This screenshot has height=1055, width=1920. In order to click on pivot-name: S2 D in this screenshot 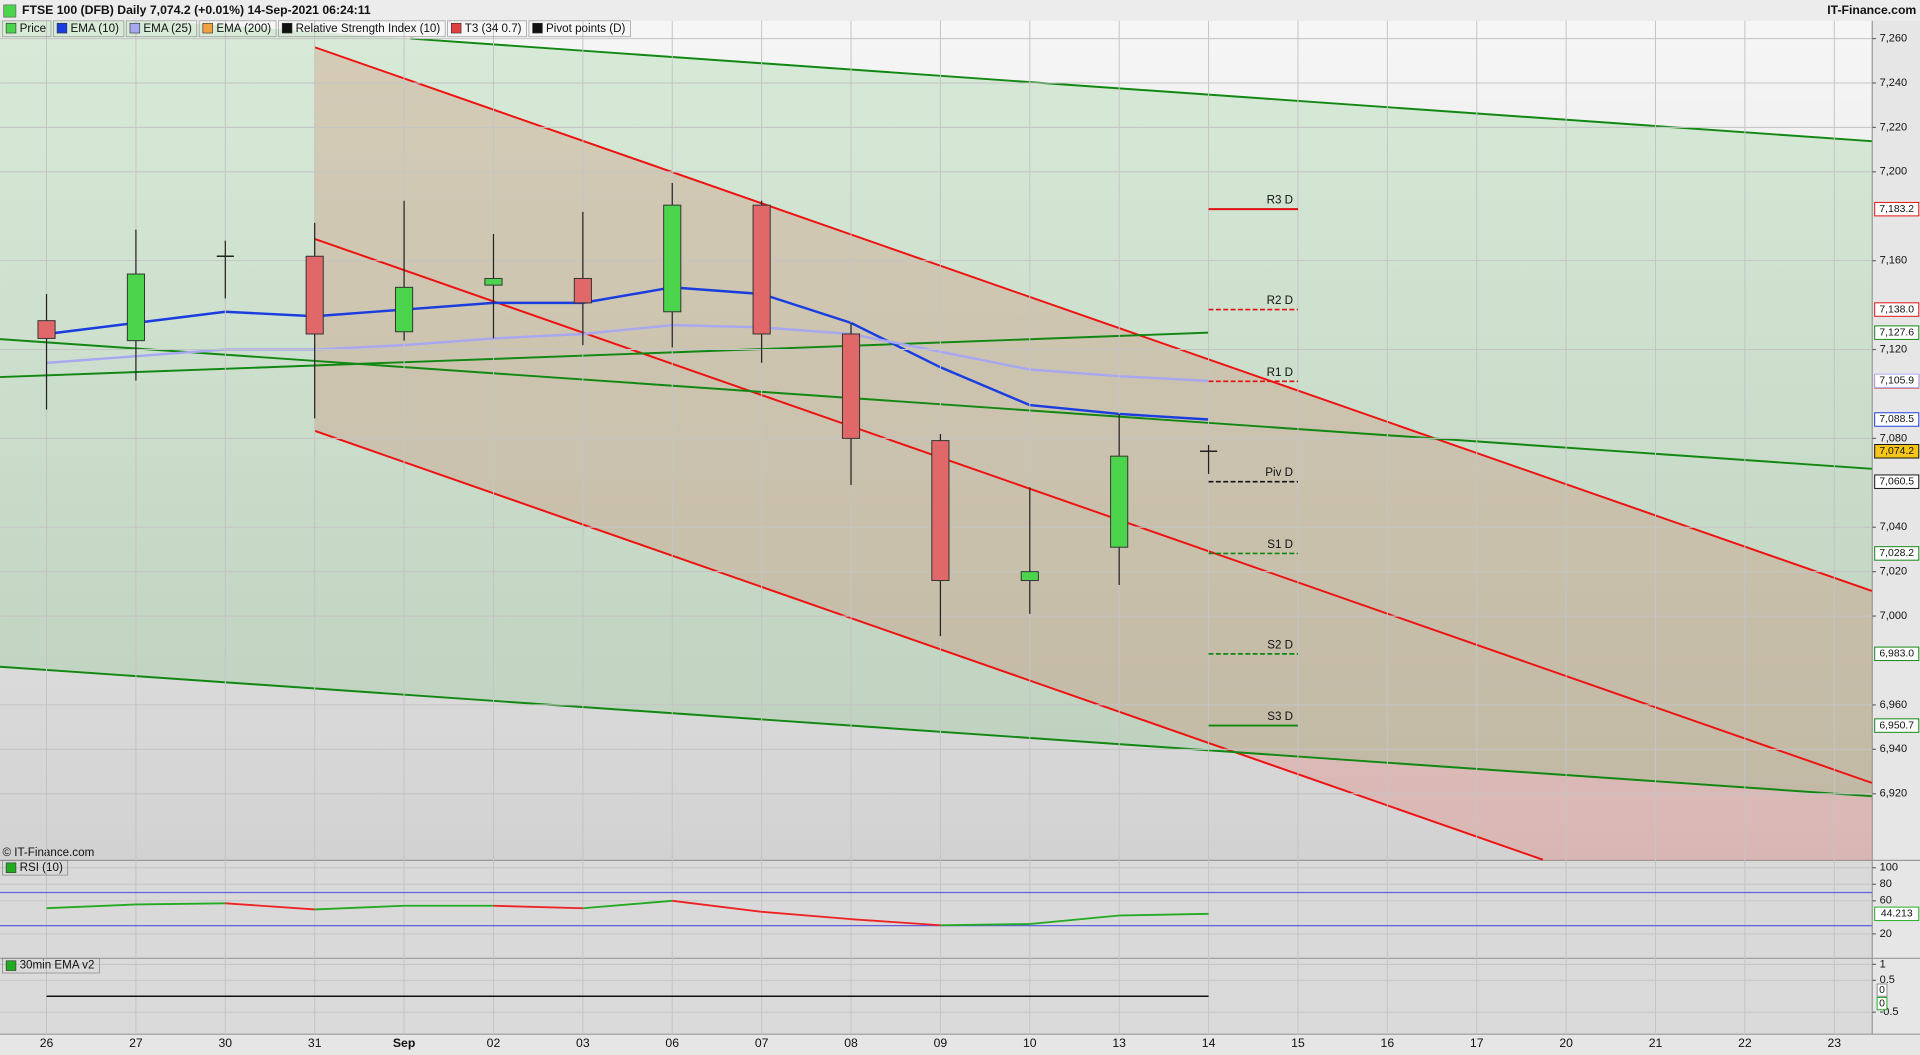, I will do `click(1280, 644)`.